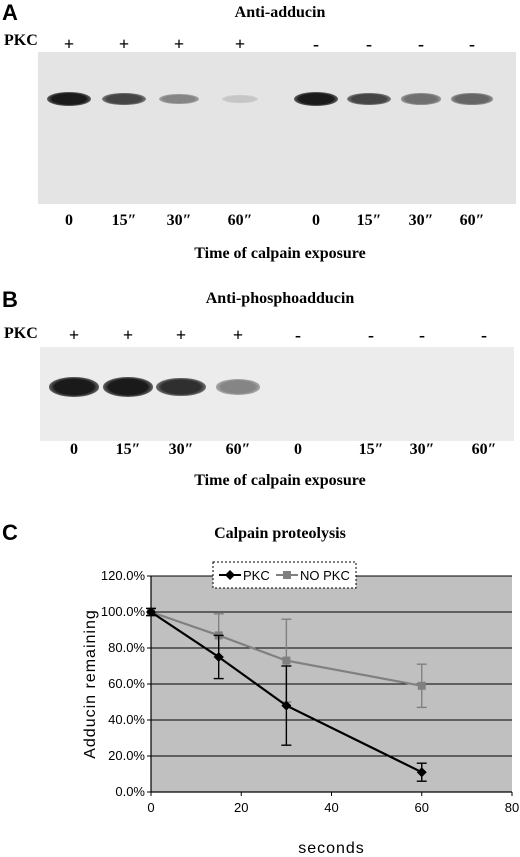 Image resolution: width=520 pixels, height=857 pixels. What do you see at coordinates (280, 298) in the screenshot?
I see `panel-b-title: Anti-phosphoadducin` at bounding box center [280, 298].